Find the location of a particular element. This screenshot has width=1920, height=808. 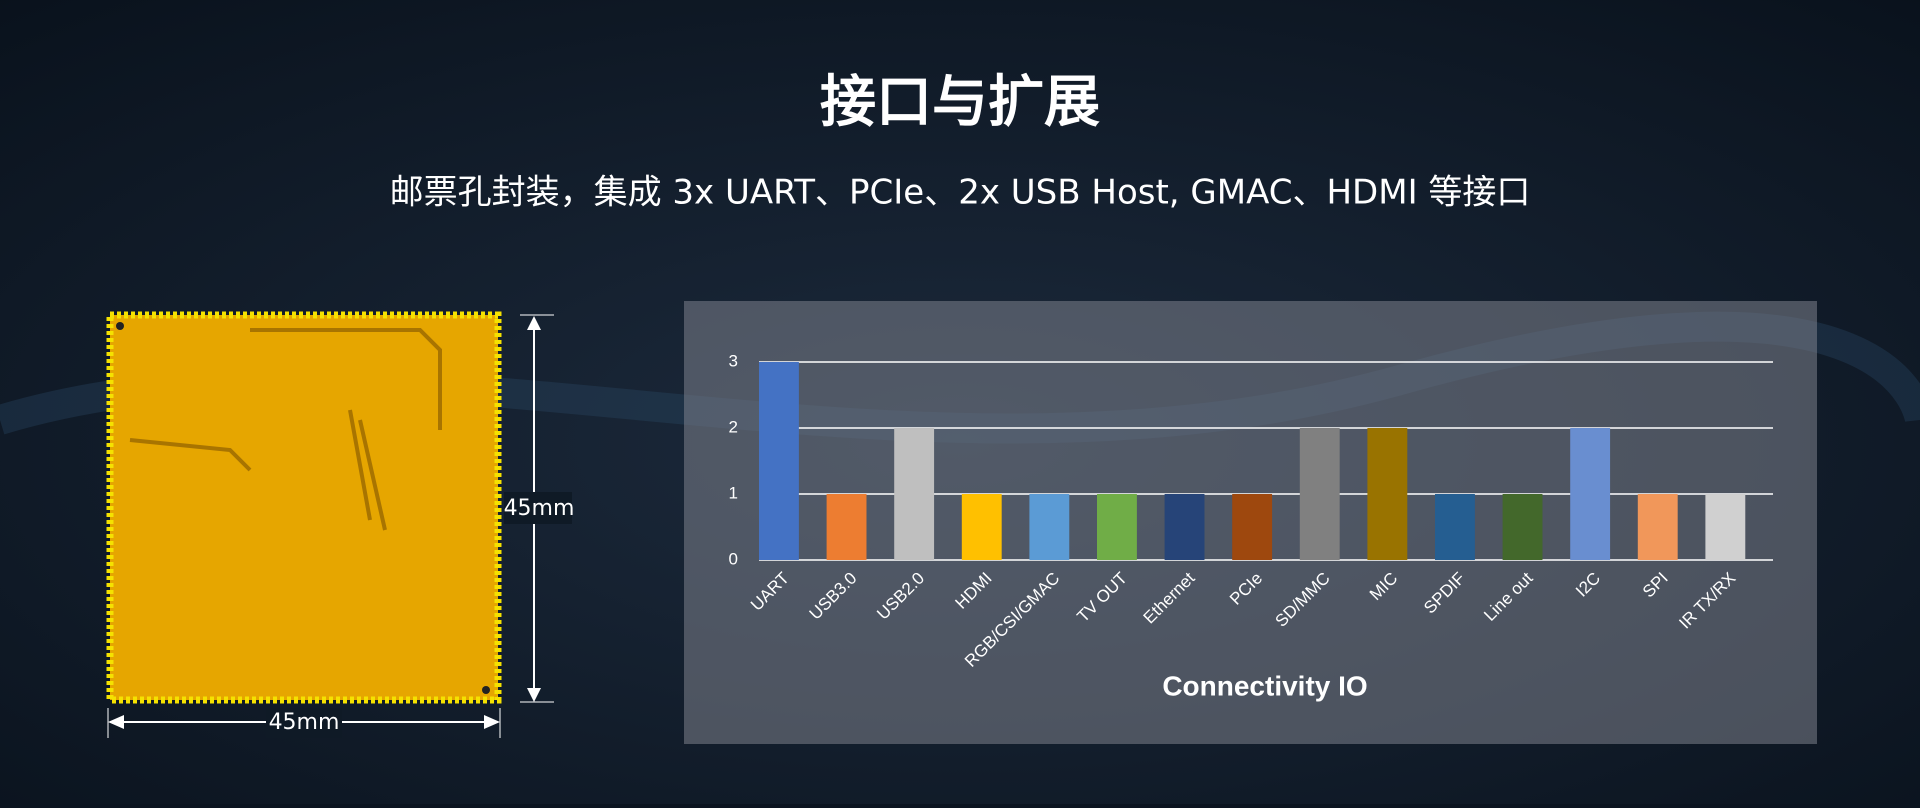

y-tick-label: 1 is located at coordinates (733, 492).